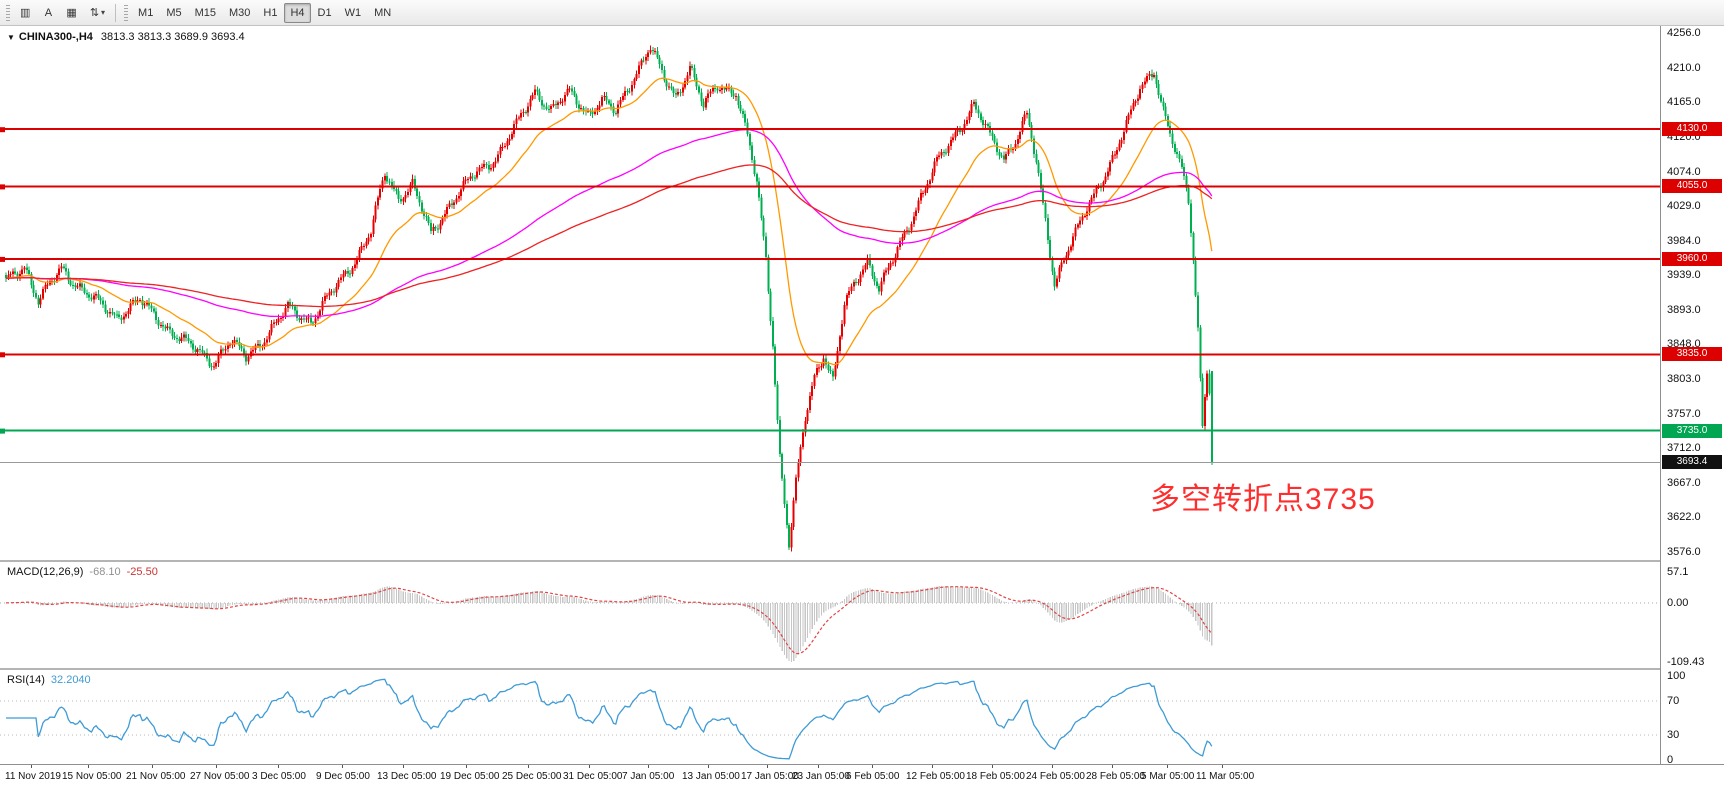 This screenshot has width=1724, height=787. Describe the element at coordinates (156, 776) in the screenshot. I see `time-axis-label: 21 Nov 05:00` at that location.